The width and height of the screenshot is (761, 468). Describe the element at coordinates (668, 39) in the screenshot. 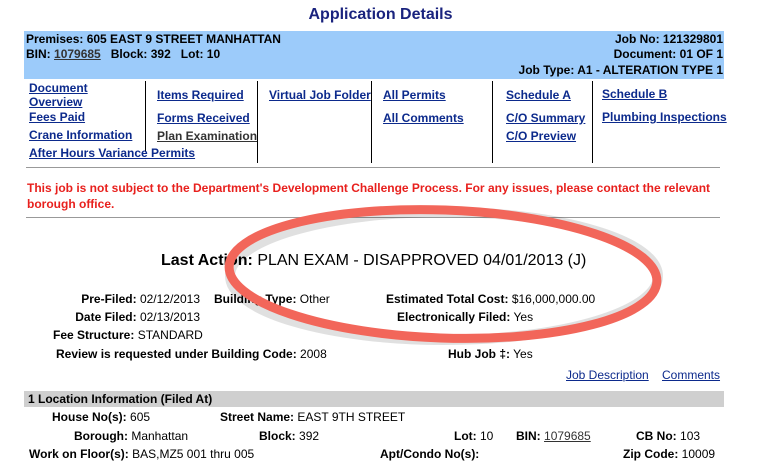

I see `job-no: Job No: 121329801` at that location.